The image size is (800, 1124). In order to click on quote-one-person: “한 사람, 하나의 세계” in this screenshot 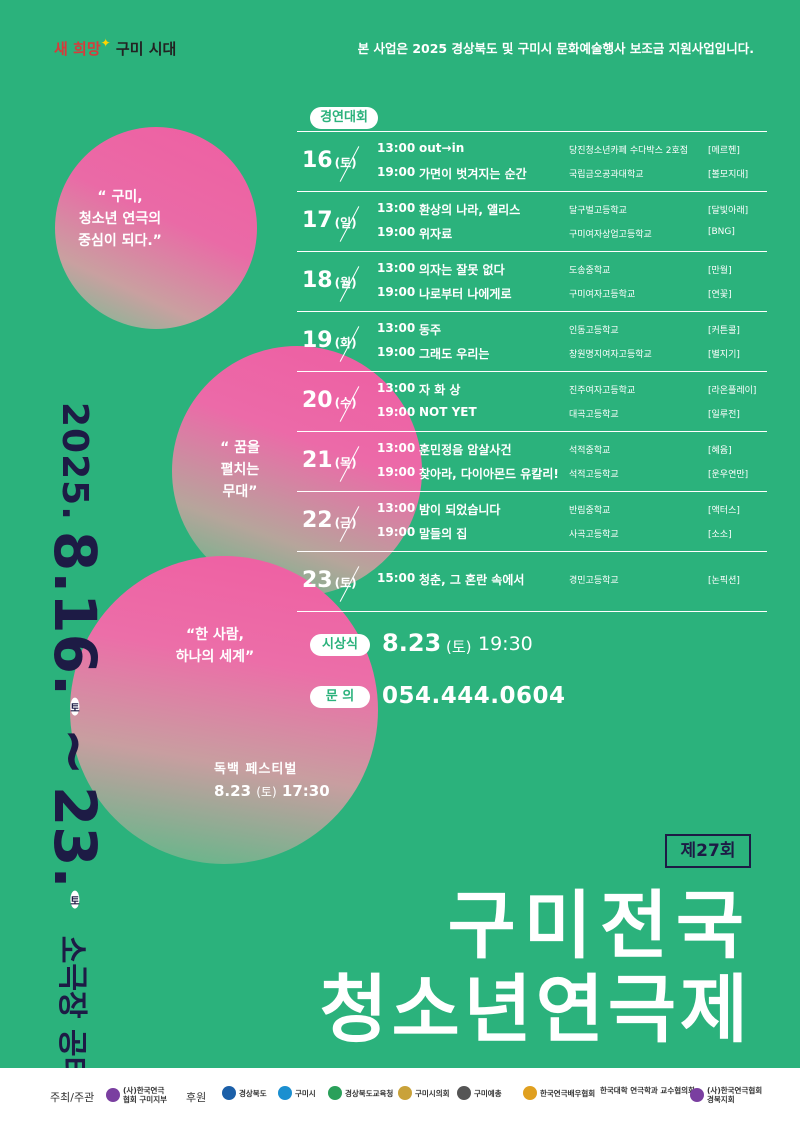, I will do `click(215, 646)`.